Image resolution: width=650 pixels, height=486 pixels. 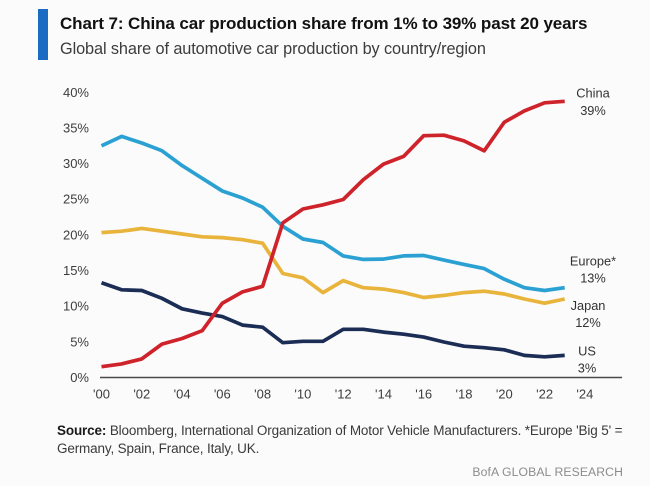 I want to click on svg-text: 30%, so click(x=76, y=163).